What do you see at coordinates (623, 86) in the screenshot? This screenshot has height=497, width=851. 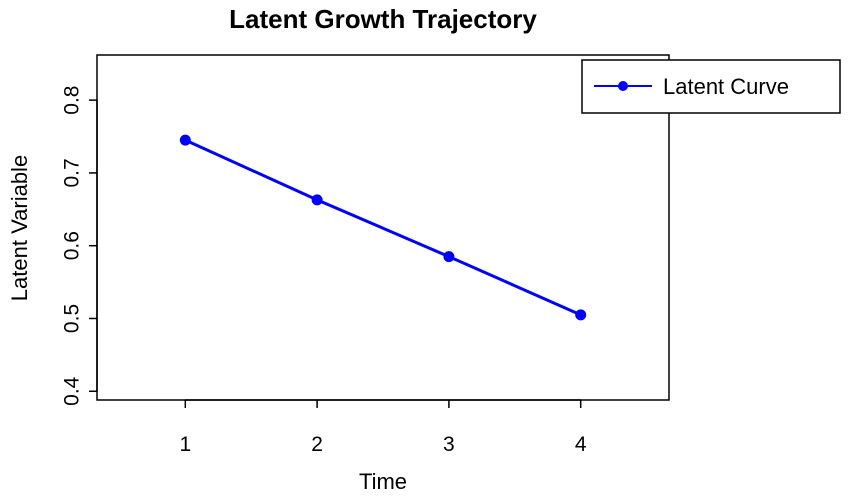 I see `legend-marker-swatch` at bounding box center [623, 86].